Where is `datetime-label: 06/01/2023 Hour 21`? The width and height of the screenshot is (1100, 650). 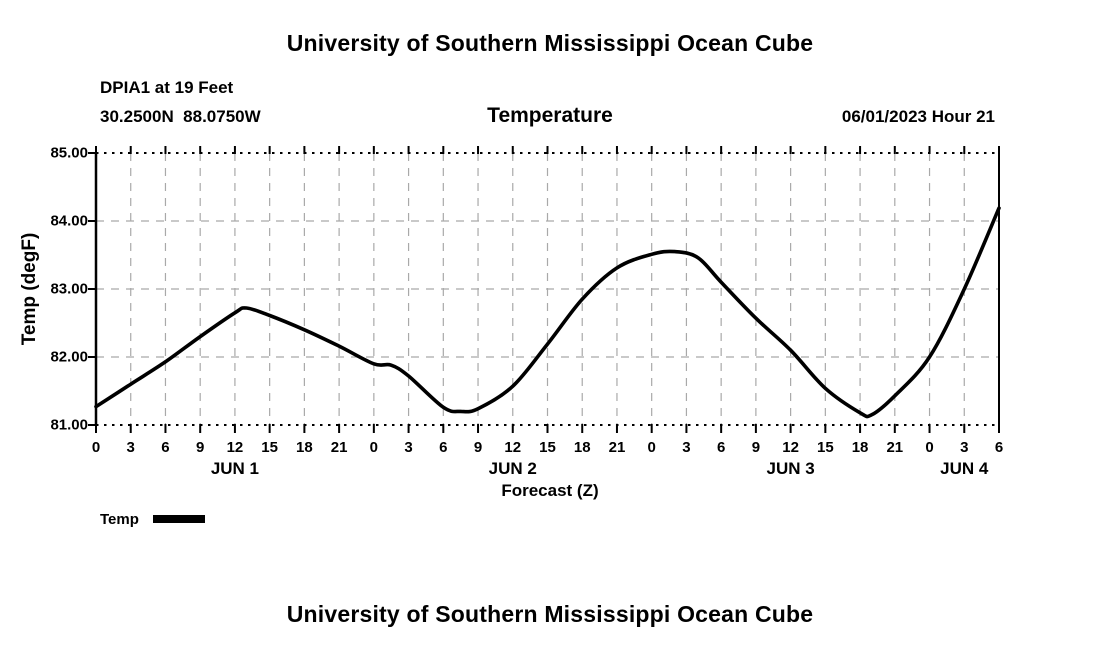
datetime-label: 06/01/2023 Hour 21 is located at coordinates (918, 116).